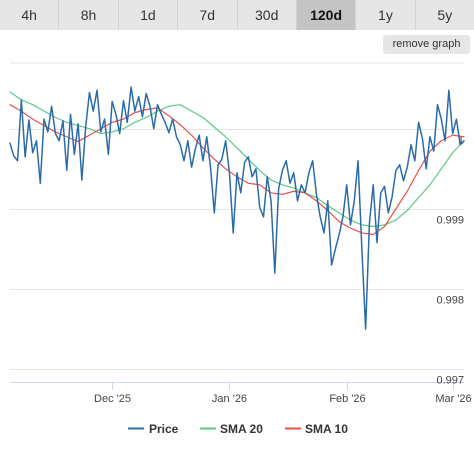 This screenshot has width=474, height=455. What do you see at coordinates (267, 15) in the screenshot?
I see `tab-30d: 30d` at bounding box center [267, 15].